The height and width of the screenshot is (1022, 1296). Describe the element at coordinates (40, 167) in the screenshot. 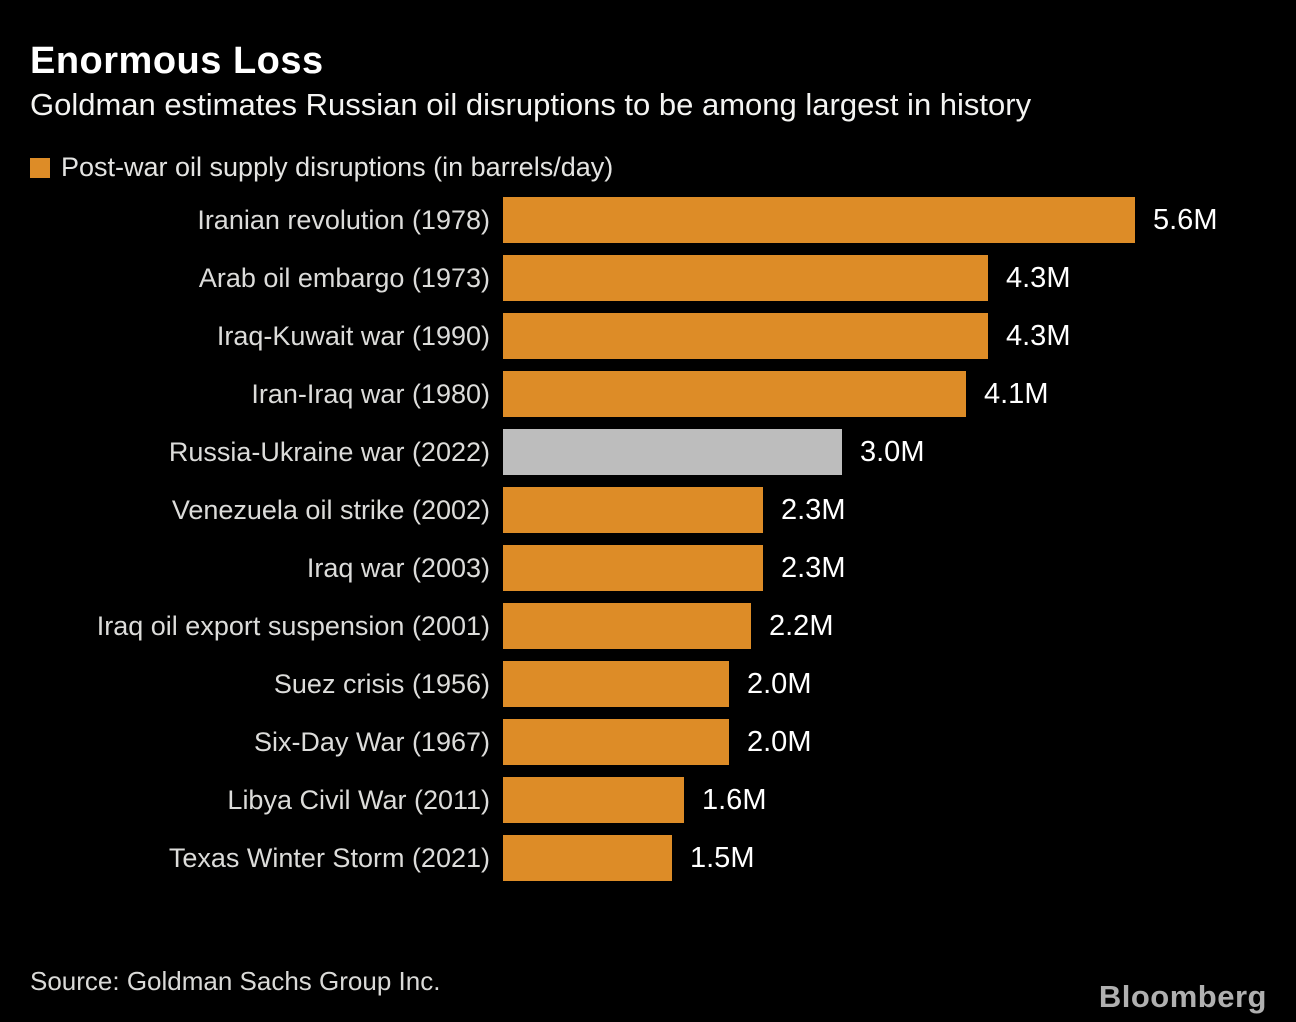

I see `legend-swatch-icon` at that location.